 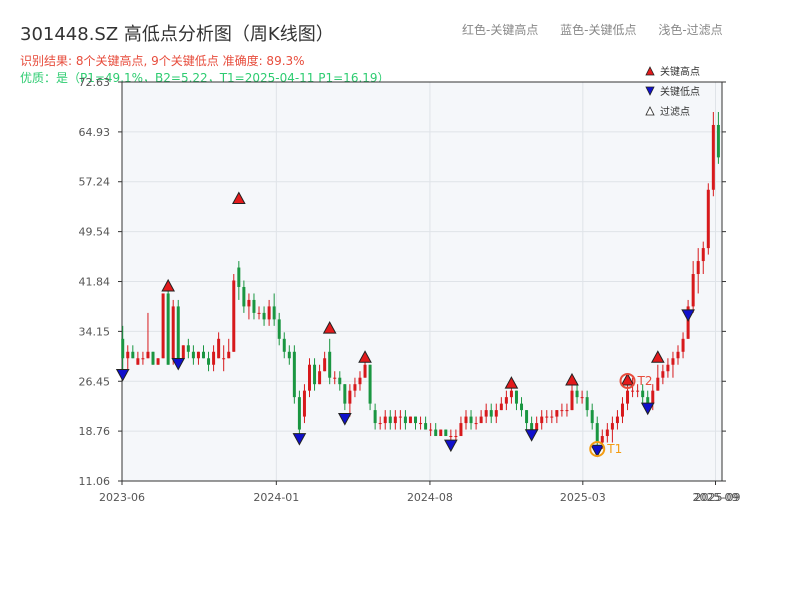 What do you see at coordinates (650, 91) in the screenshot?
I see `legend-low-icon` at bounding box center [650, 91].